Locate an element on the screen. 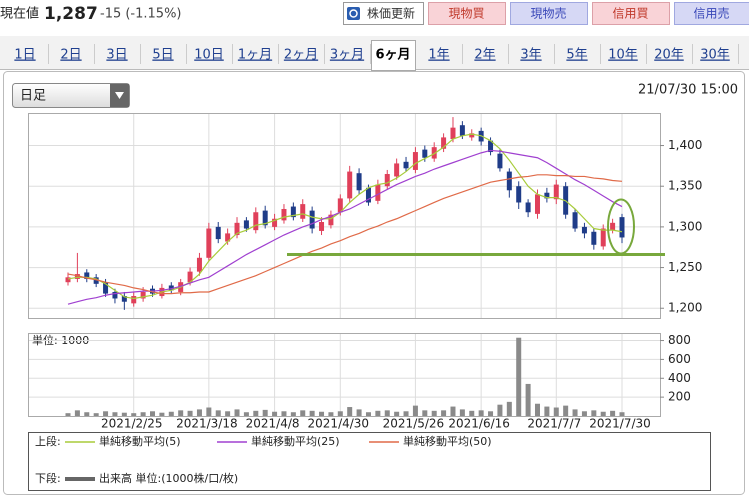 The width and height of the screenshot is (749, 496). tab: 6ヶ月 is located at coordinates (392, 55).